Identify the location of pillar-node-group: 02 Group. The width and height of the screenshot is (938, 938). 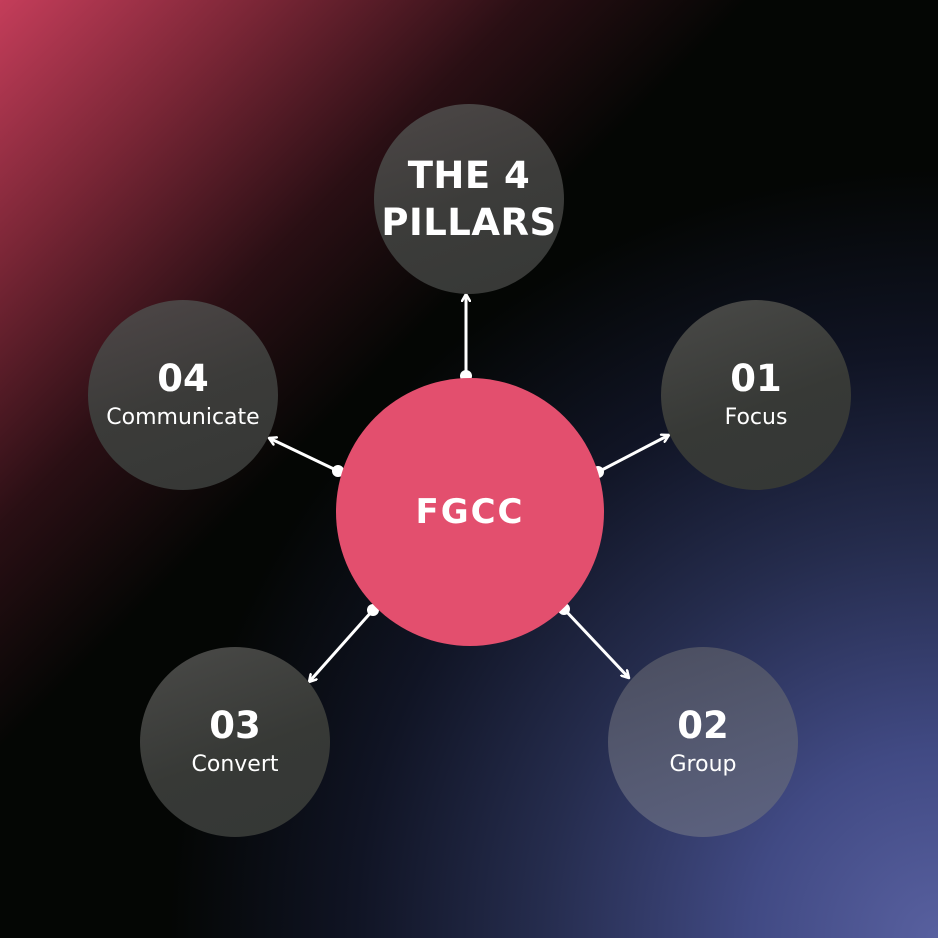
(703, 742).